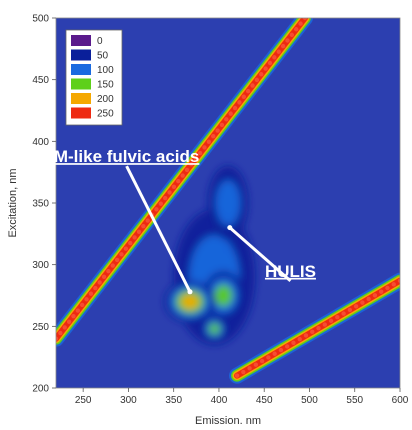  Describe the element at coordinates (309, 400) in the screenshot. I see `x-tick-label: 500` at that location.